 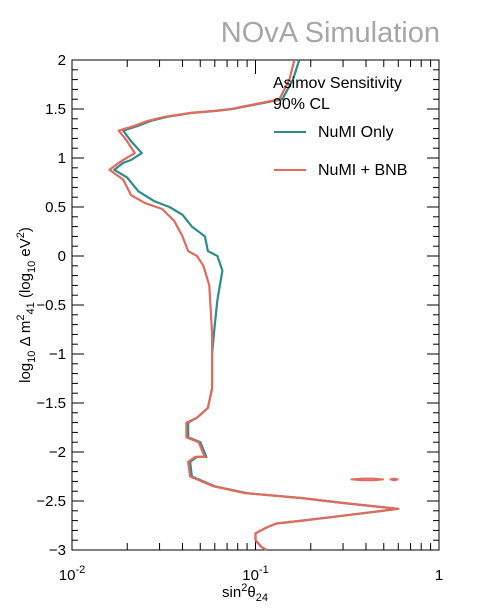 I want to click on y-tick-label: −1.5, so click(x=51, y=403).